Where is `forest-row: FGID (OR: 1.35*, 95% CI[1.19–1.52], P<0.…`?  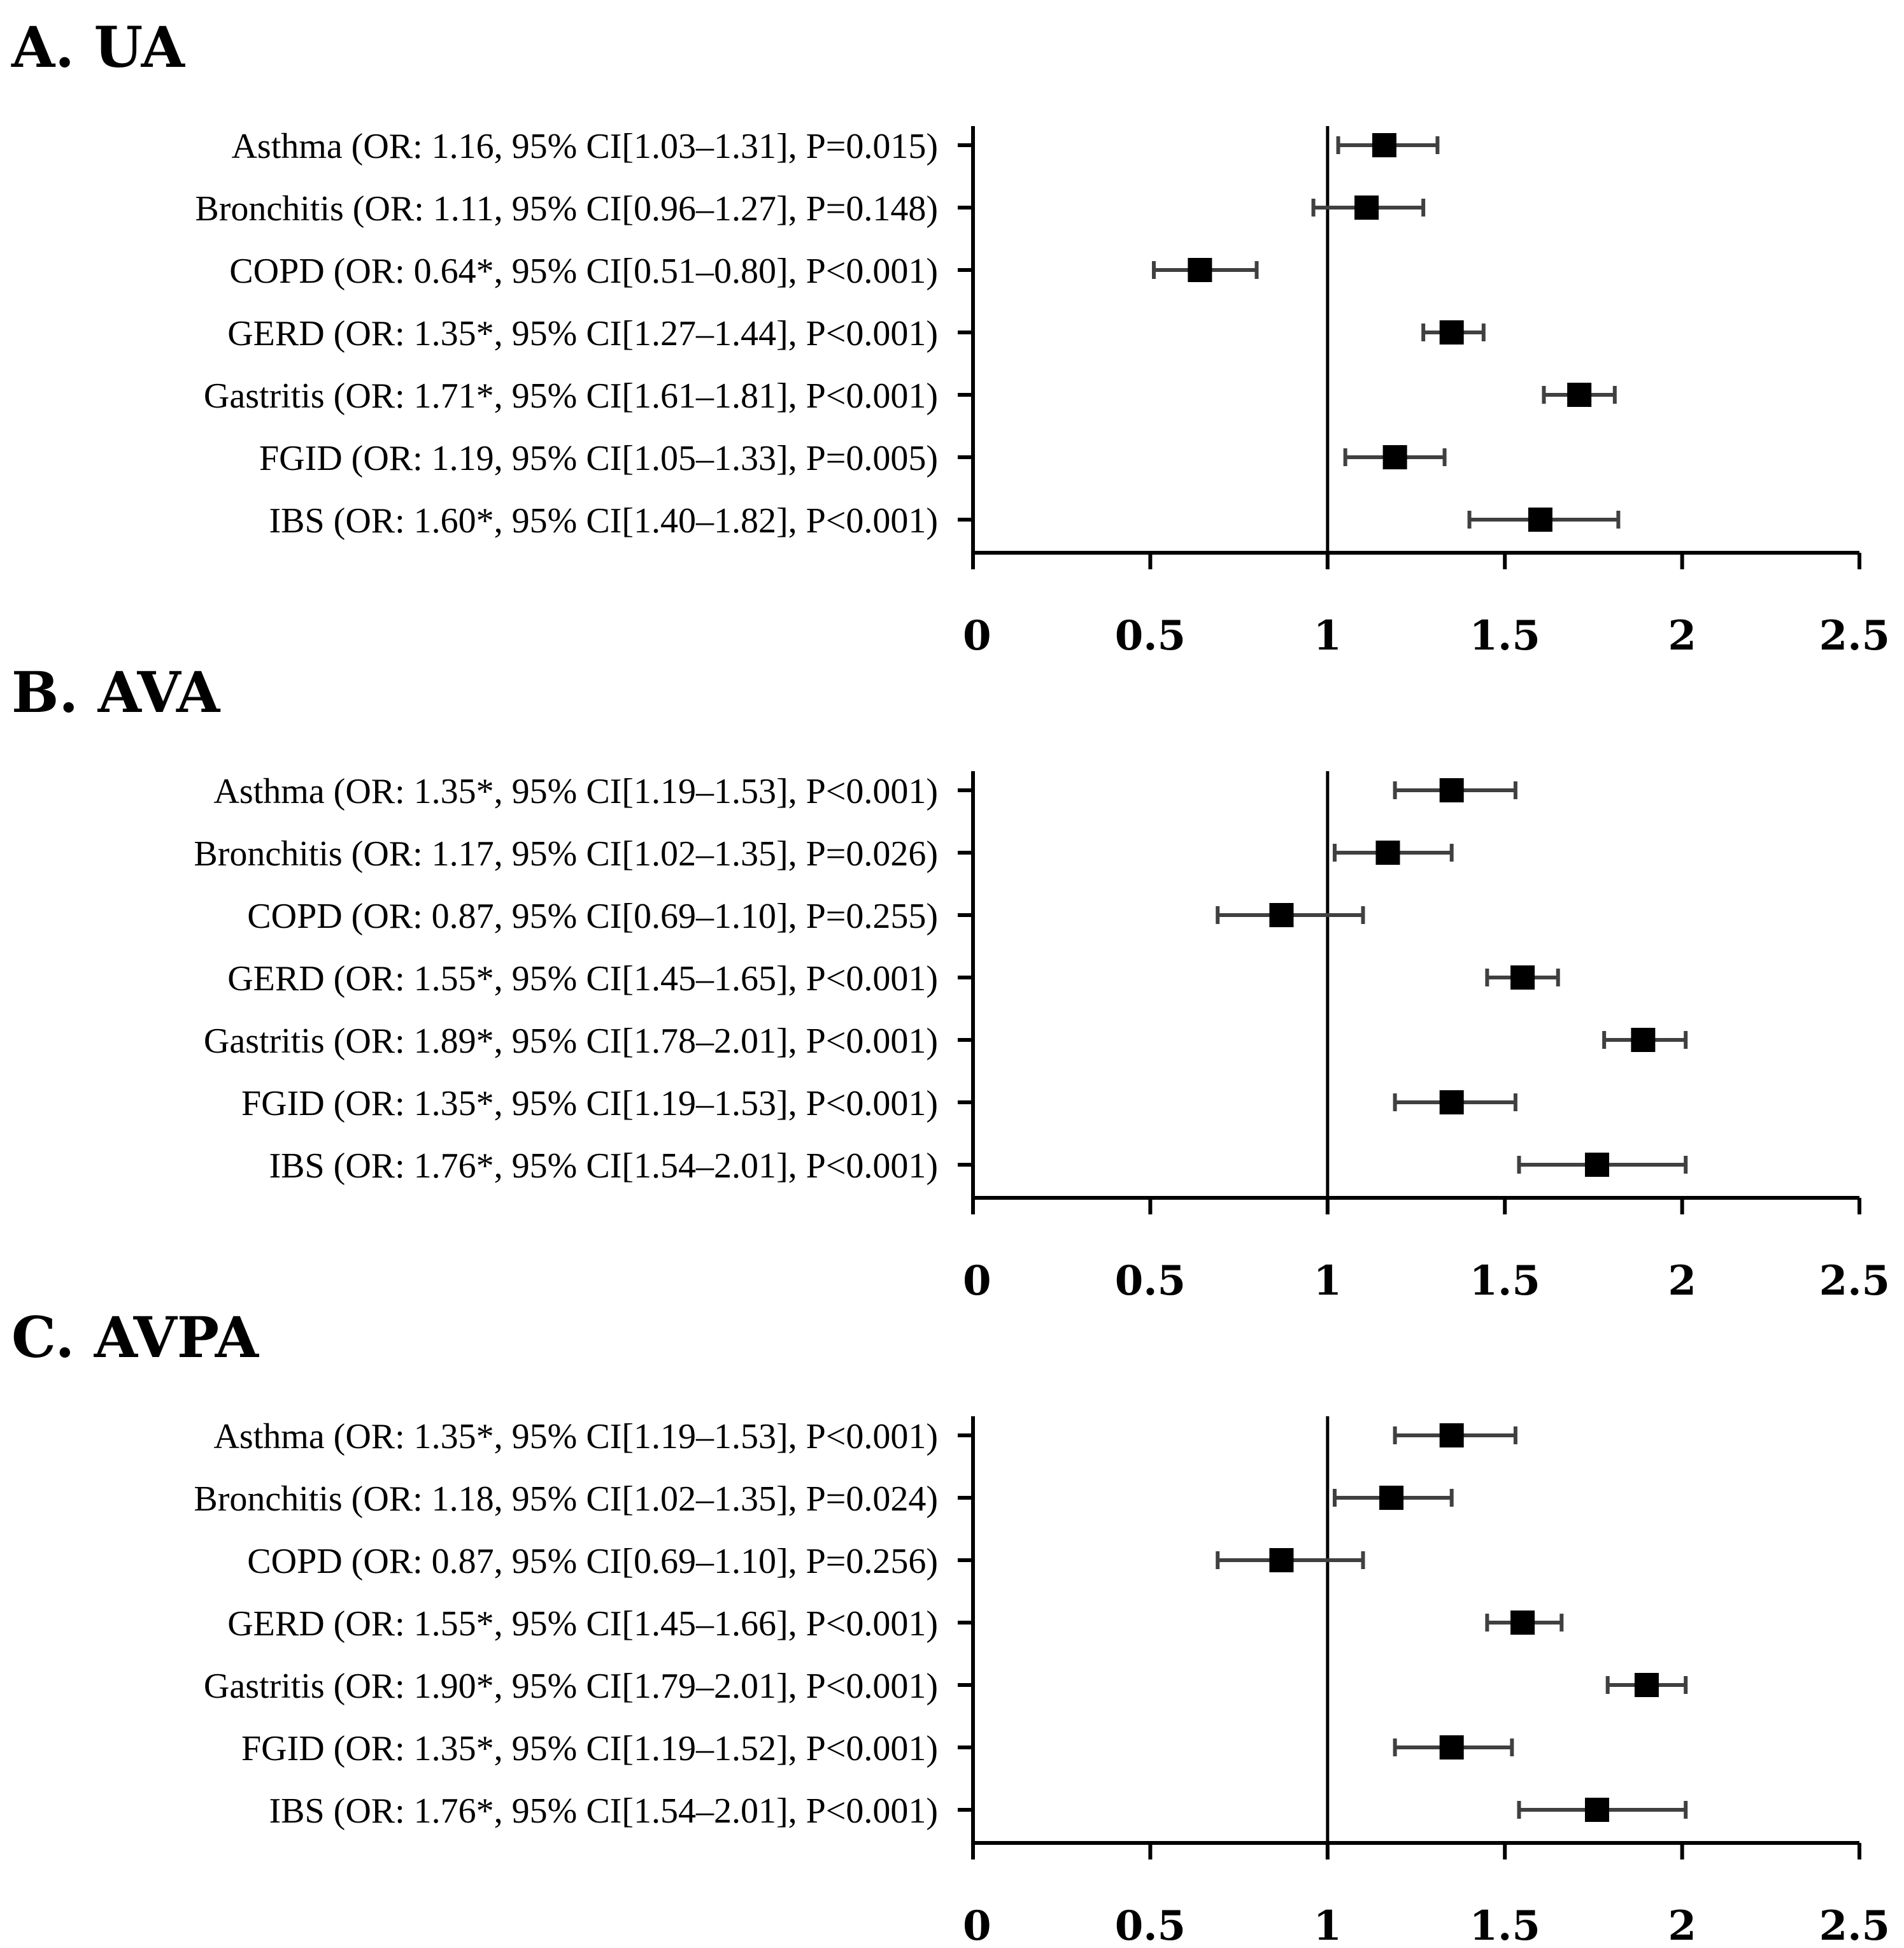
forest-row: FGID (OR: 1.35*, 95% CI[1.19–1.52], P<0.… is located at coordinates (877, 1748).